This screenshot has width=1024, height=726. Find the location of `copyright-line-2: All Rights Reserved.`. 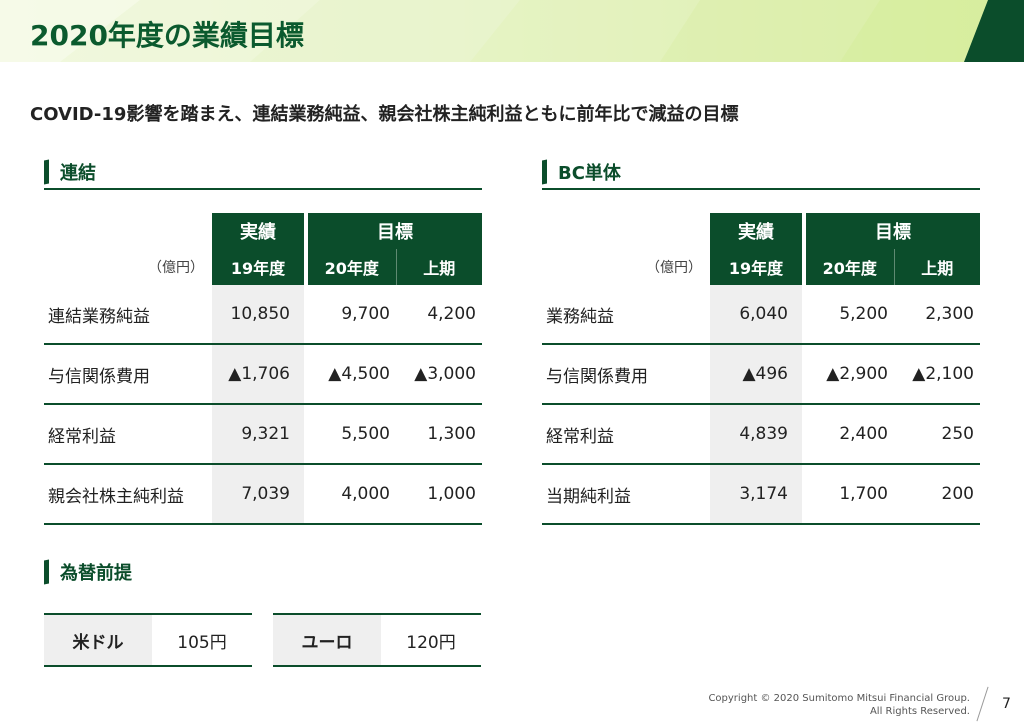

copyright-line-2: All Rights Reserved. is located at coordinates (919, 711).